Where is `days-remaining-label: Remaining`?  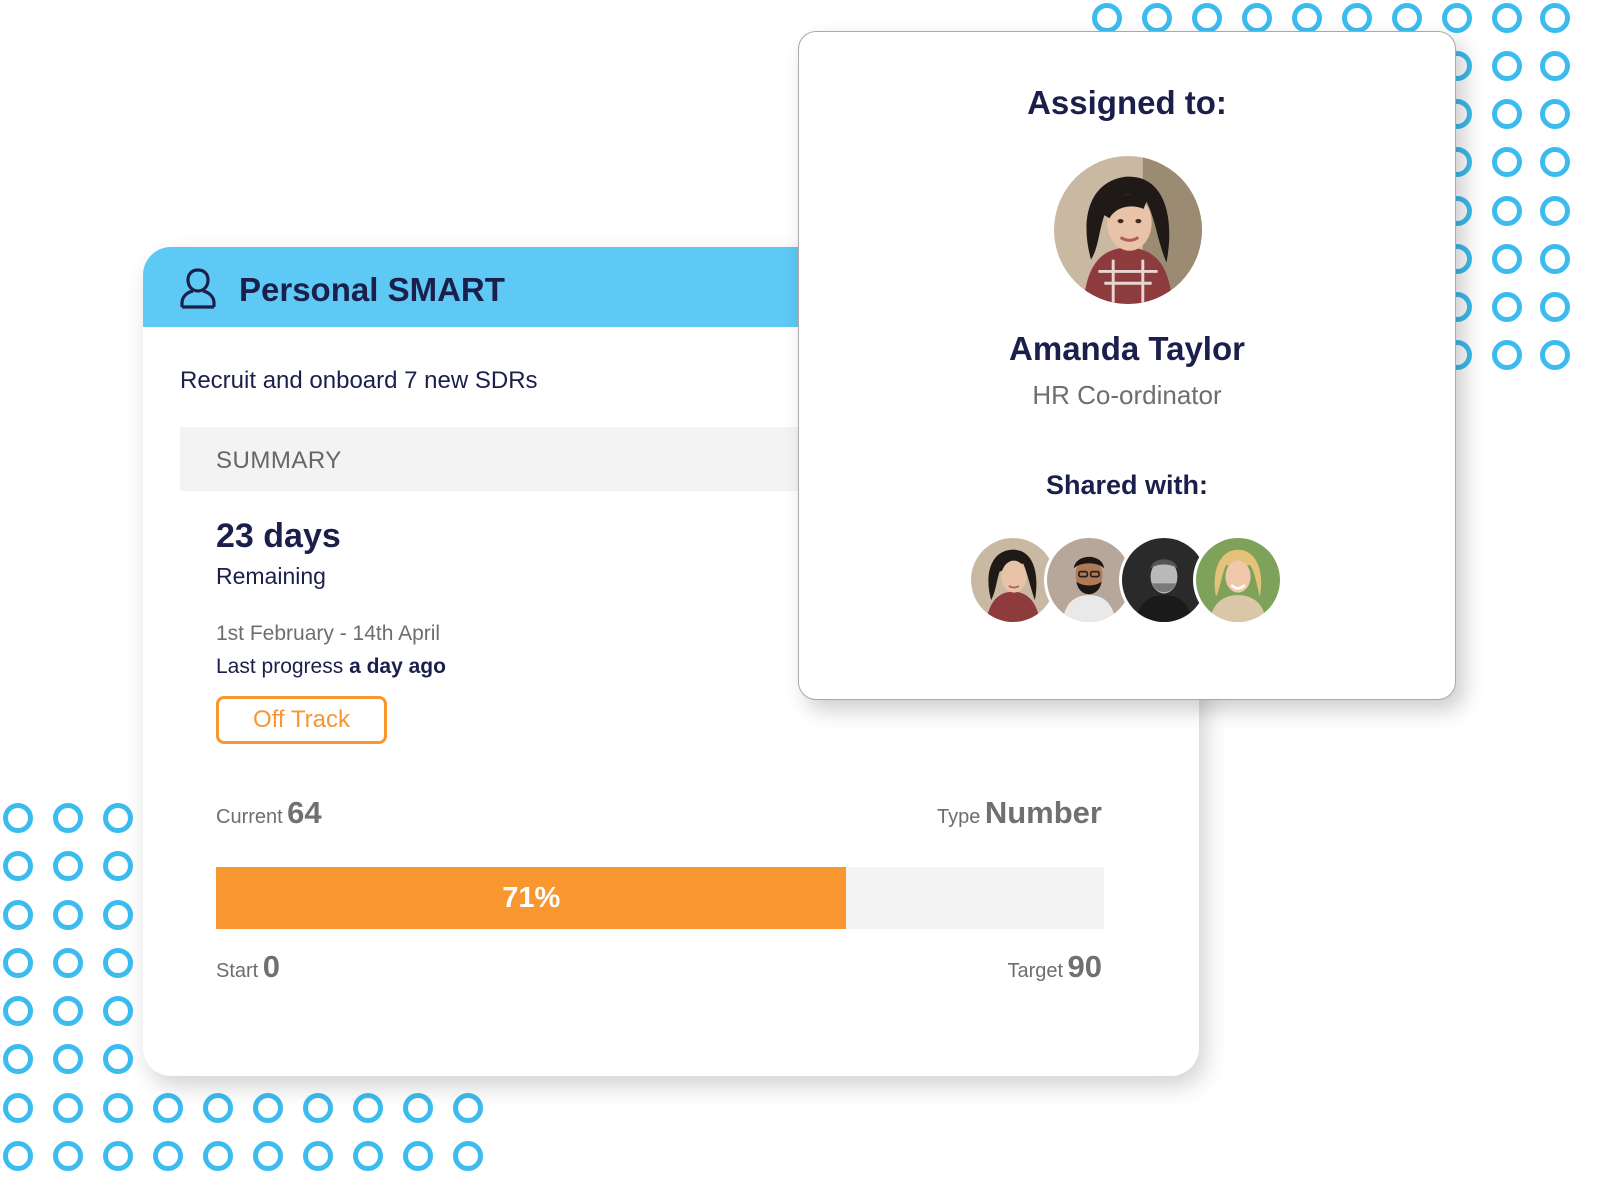 days-remaining-label: Remaining is located at coordinates (271, 576).